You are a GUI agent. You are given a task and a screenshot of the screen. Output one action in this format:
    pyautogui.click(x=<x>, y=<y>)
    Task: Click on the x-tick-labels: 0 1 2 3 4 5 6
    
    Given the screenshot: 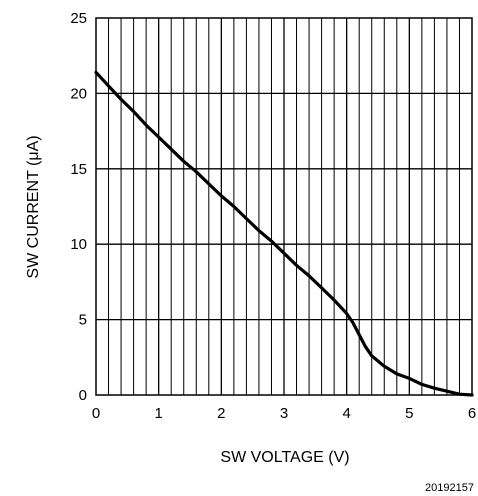 What is the action you would take?
    pyautogui.click(x=284, y=413)
    